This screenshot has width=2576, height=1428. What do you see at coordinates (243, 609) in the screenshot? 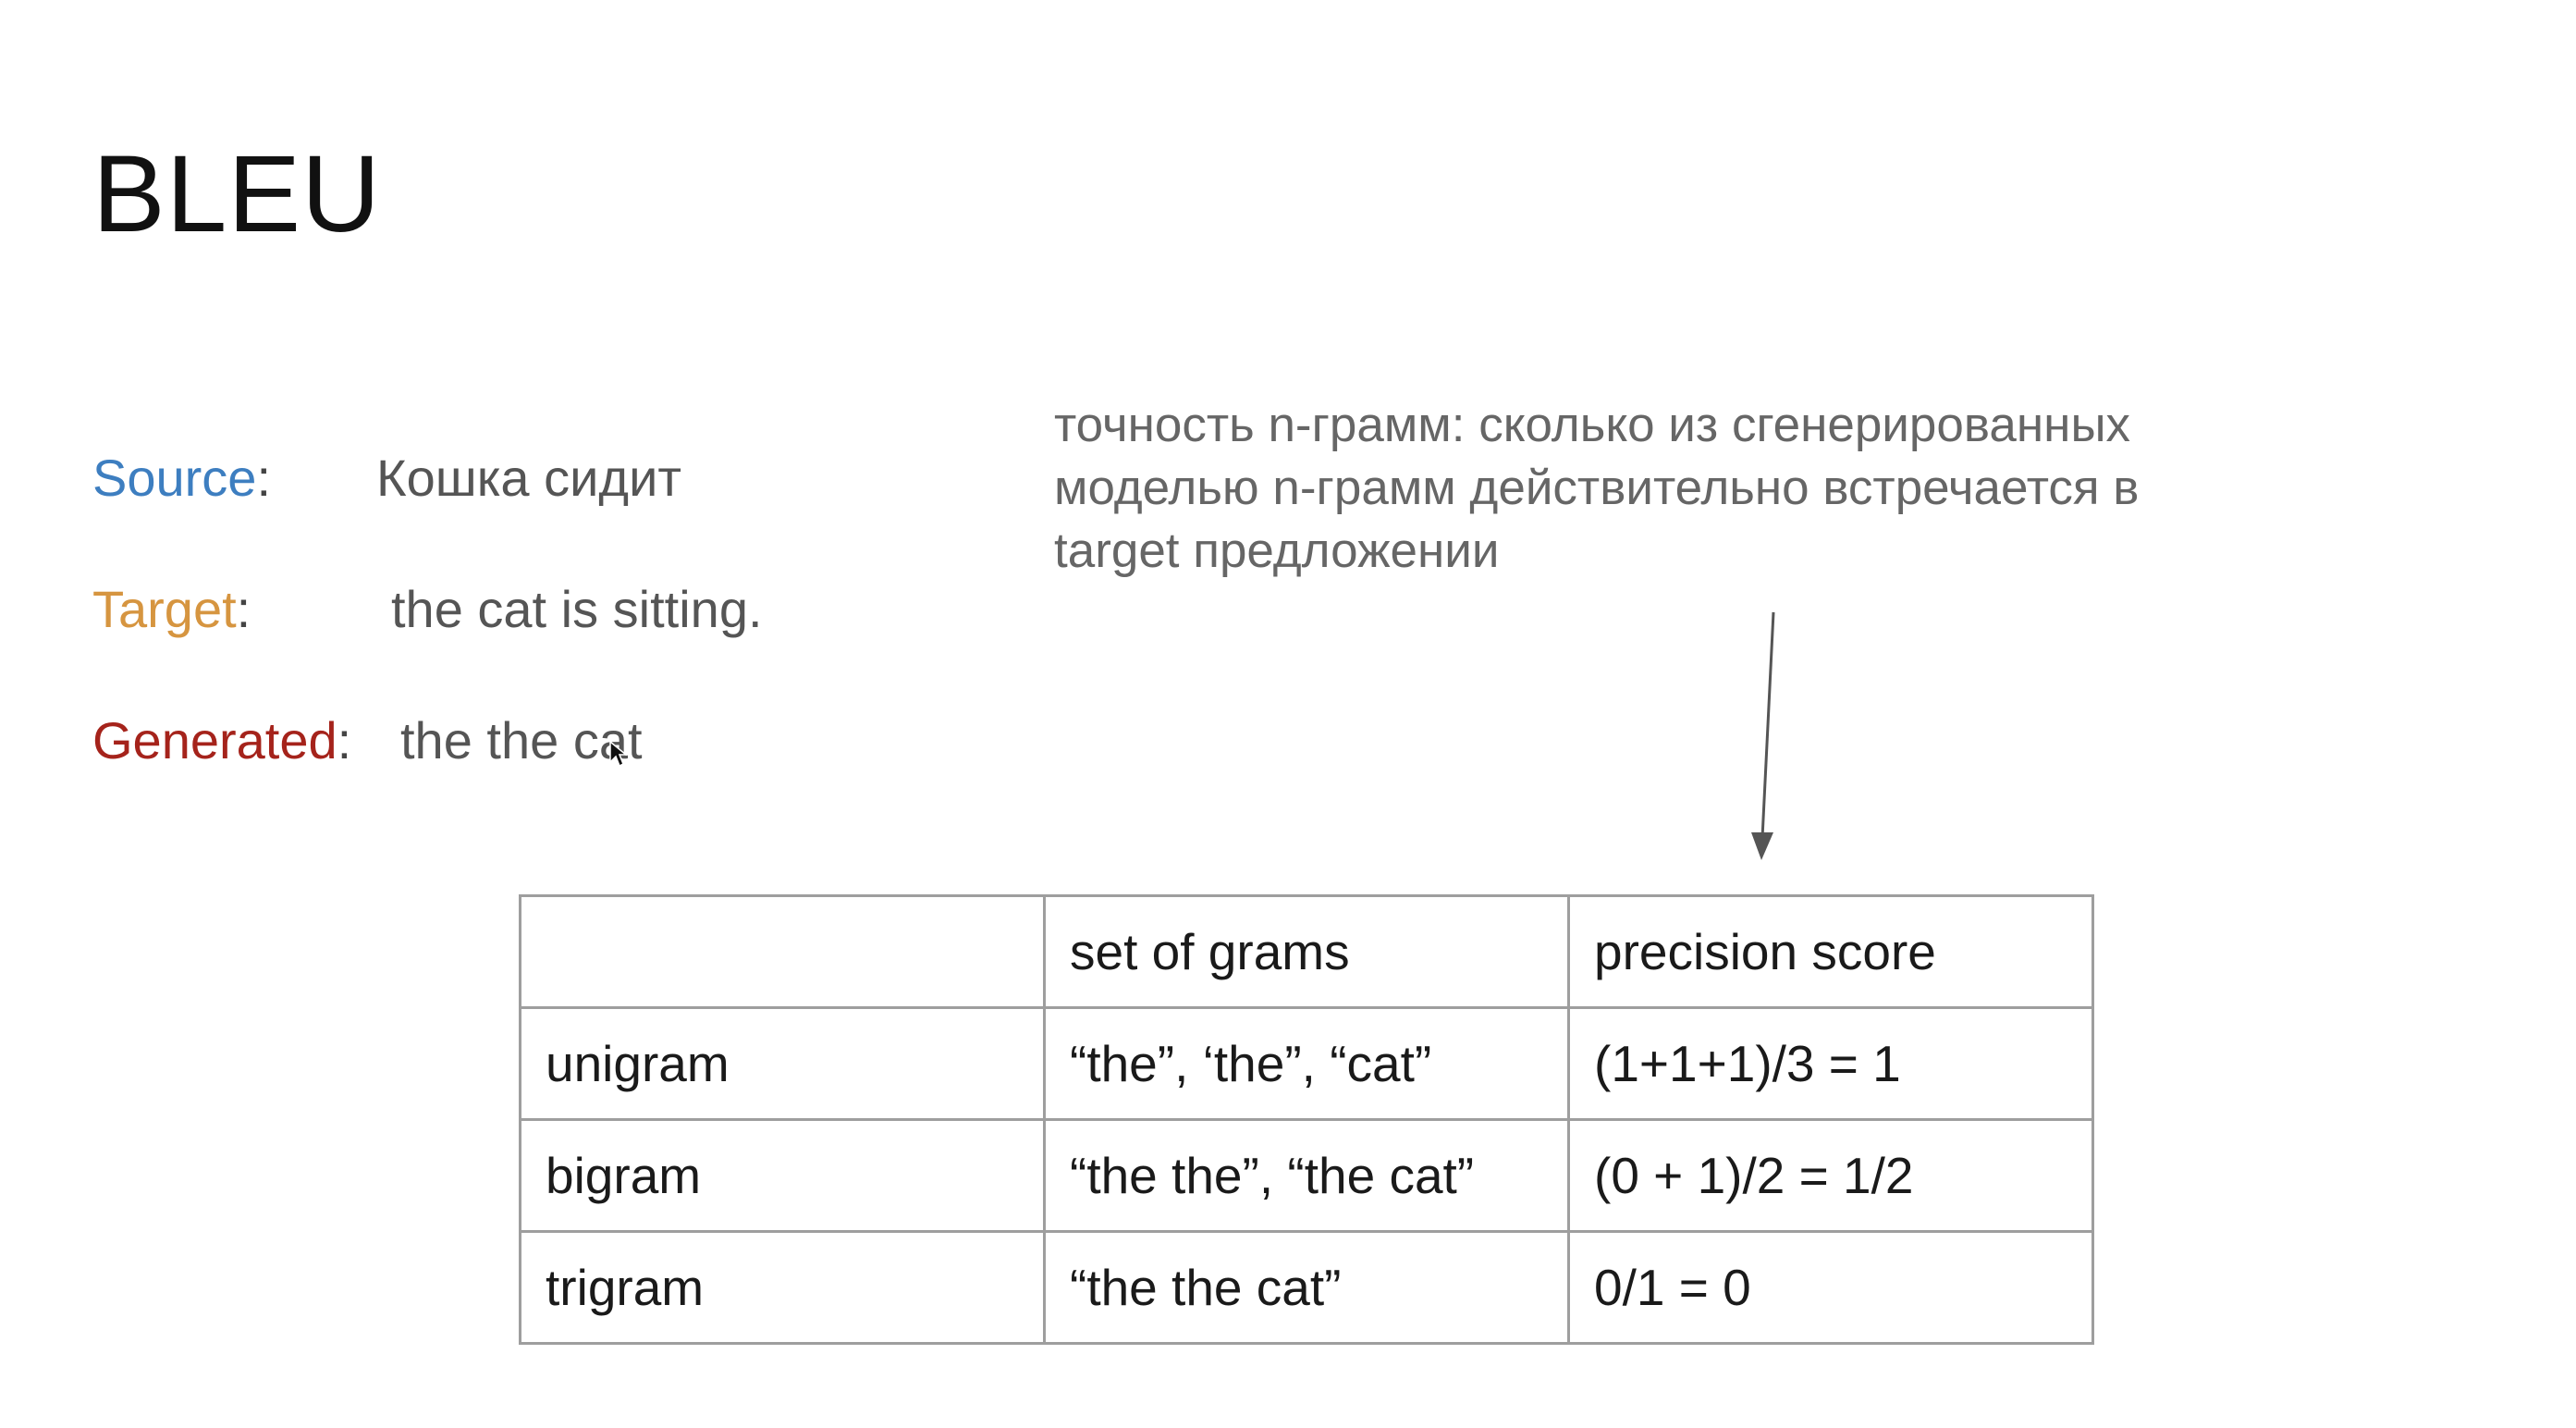
I see `target-colon: :` at bounding box center [243, 609].